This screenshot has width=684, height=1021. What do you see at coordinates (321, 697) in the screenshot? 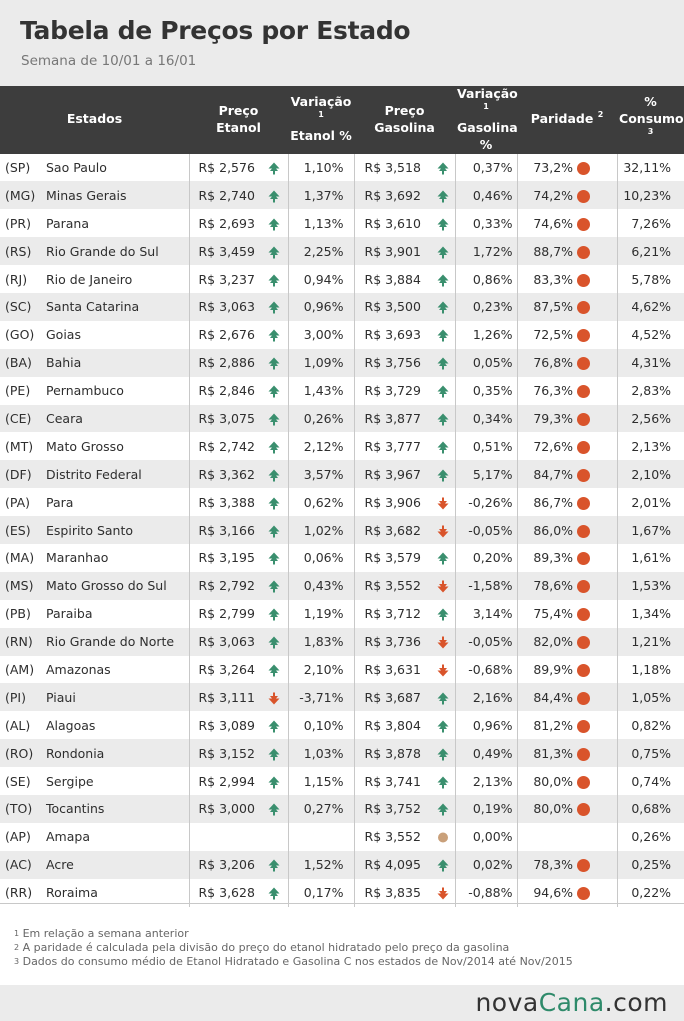
I see `ethanol-variation: -3,71%` at bounding box center [321, 697].